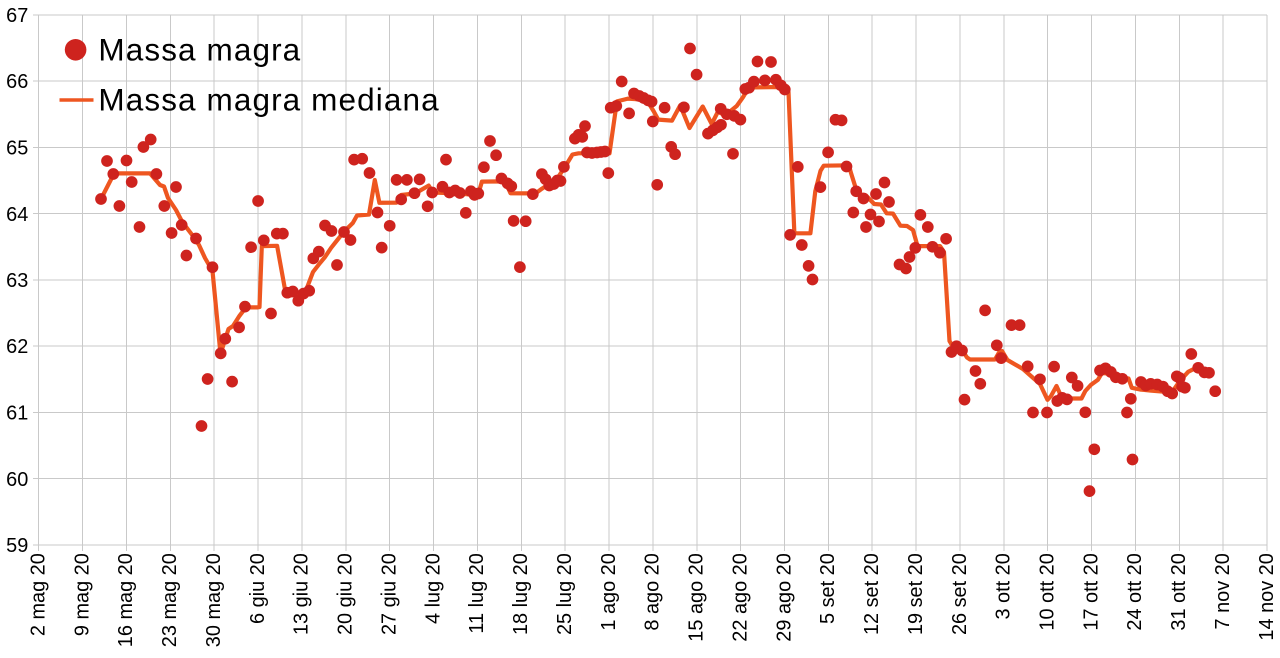 The height and width of the screenshot is (658, 1280). Describe the element at coordinates (126, 600) in the screenshot. I see `svg-text: 16 mag 20` at that location.